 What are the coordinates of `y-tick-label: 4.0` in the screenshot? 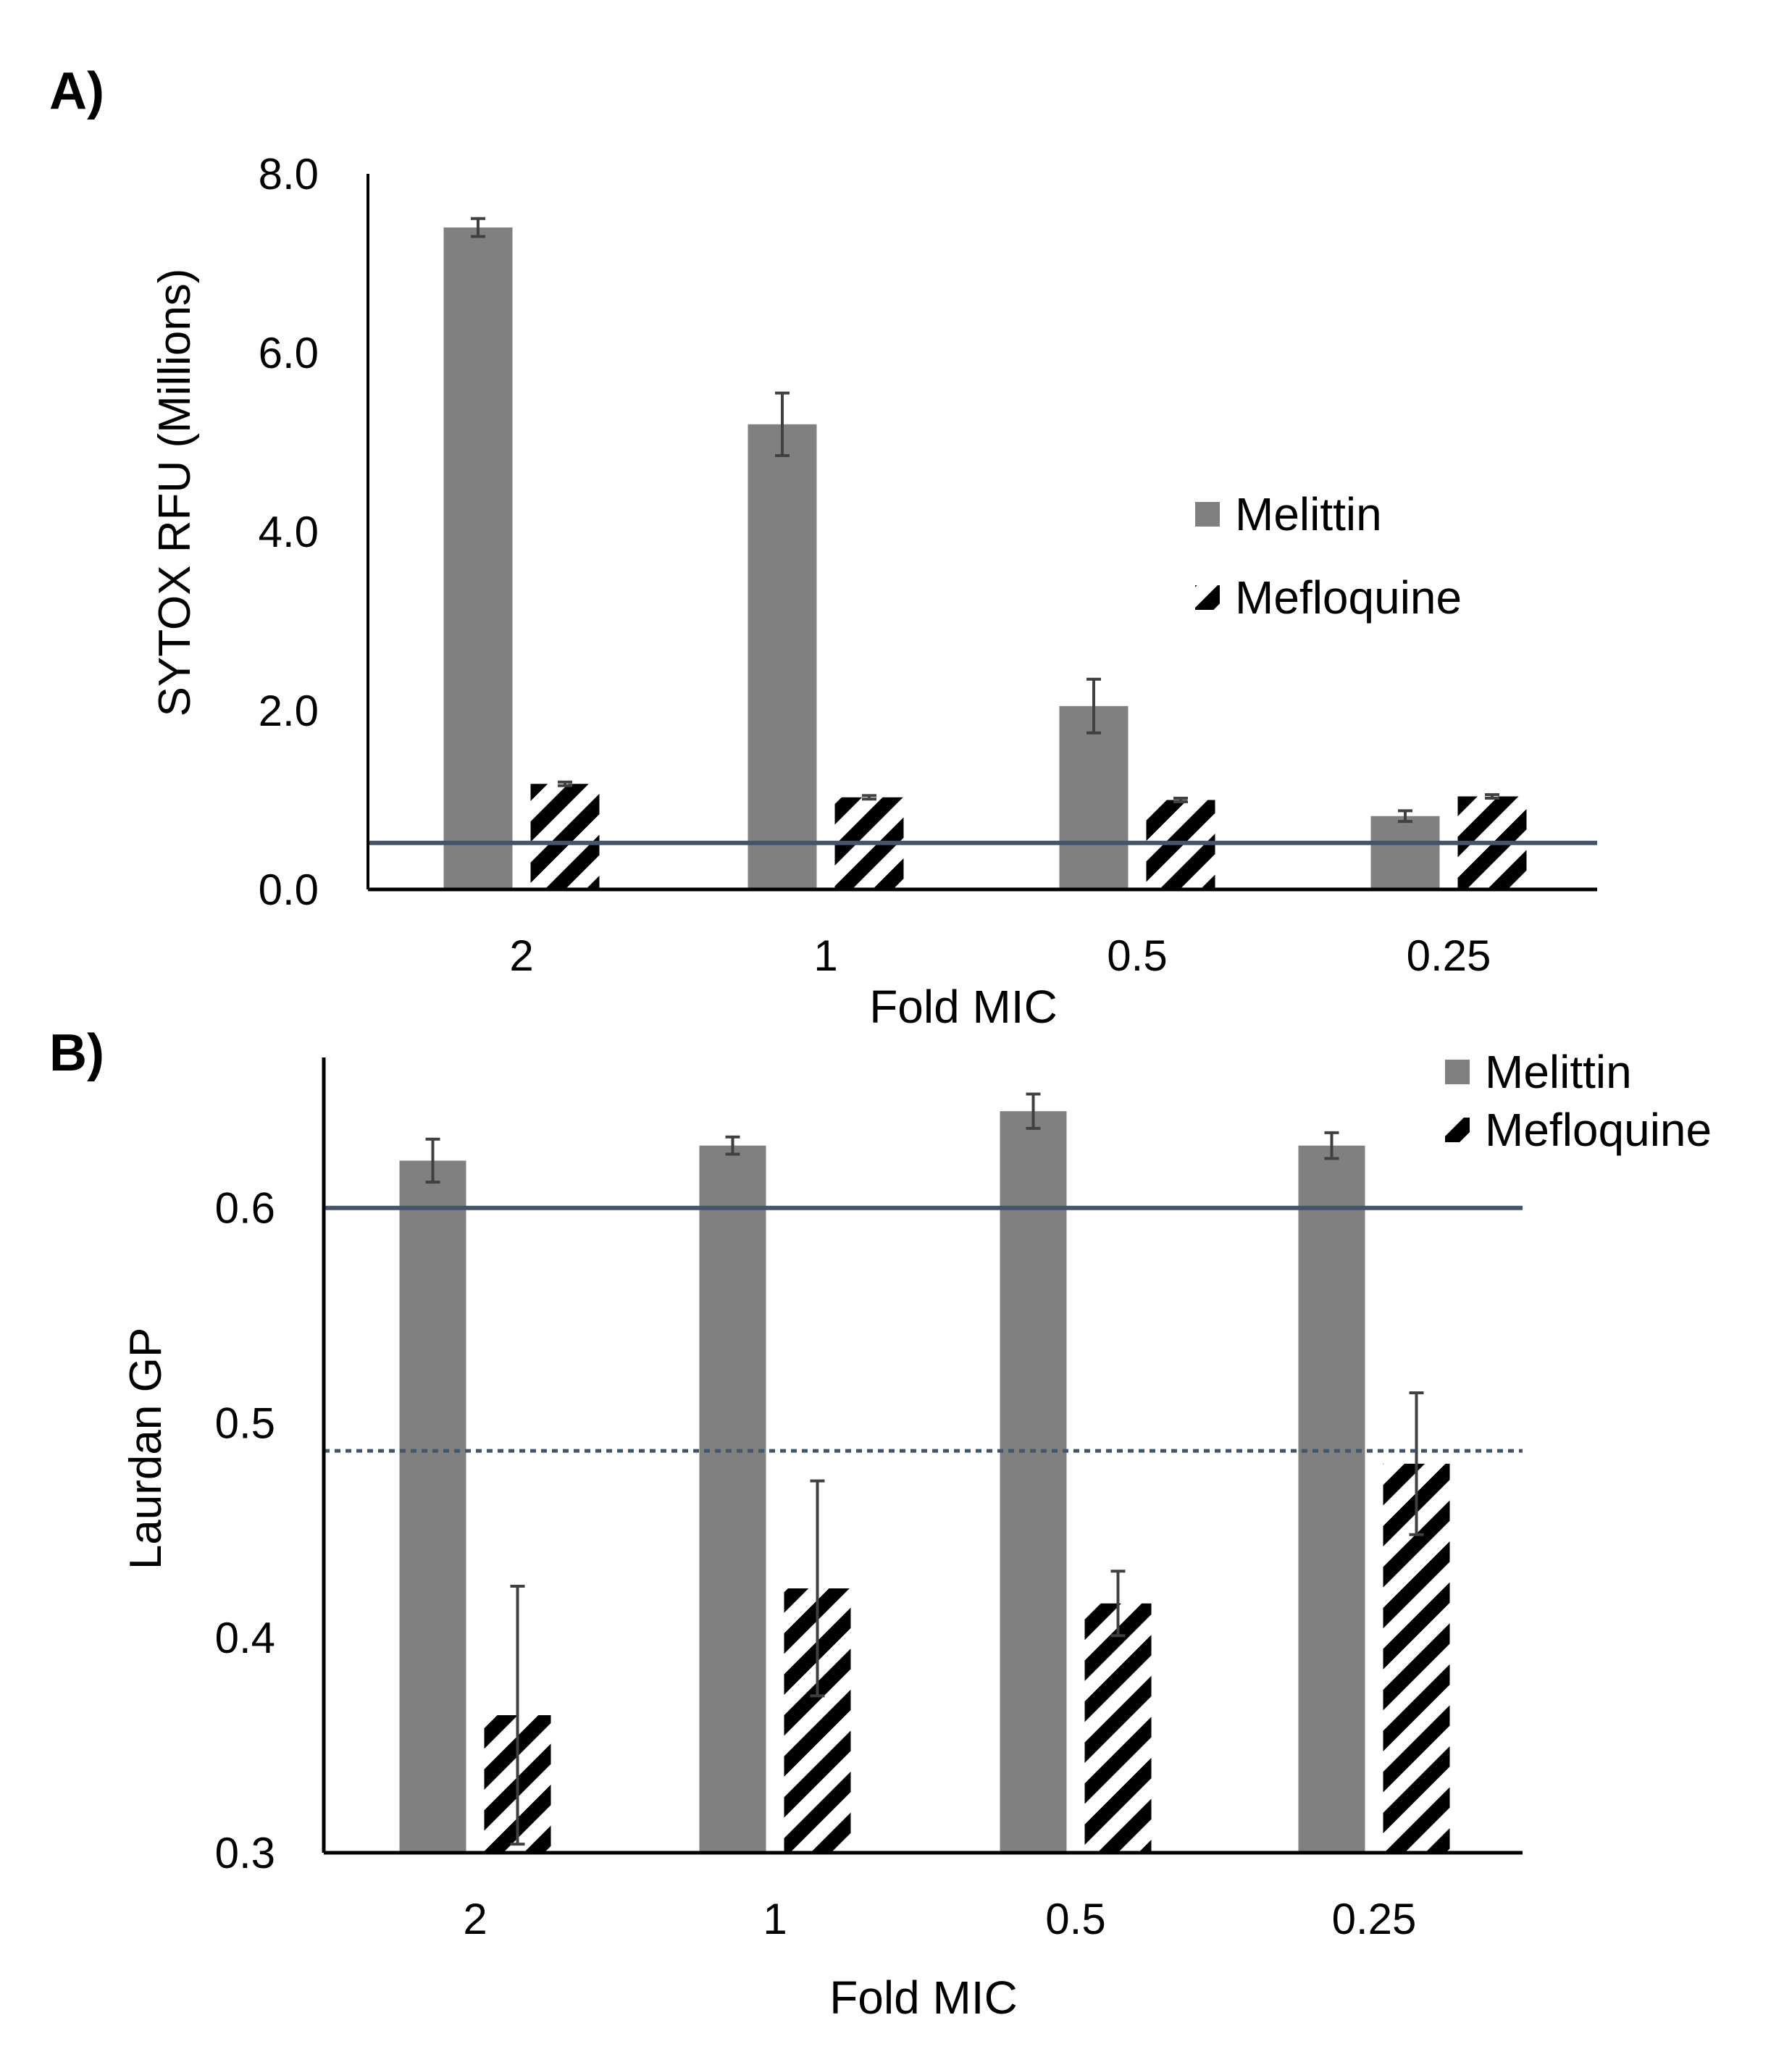 It's located at (289, 532).